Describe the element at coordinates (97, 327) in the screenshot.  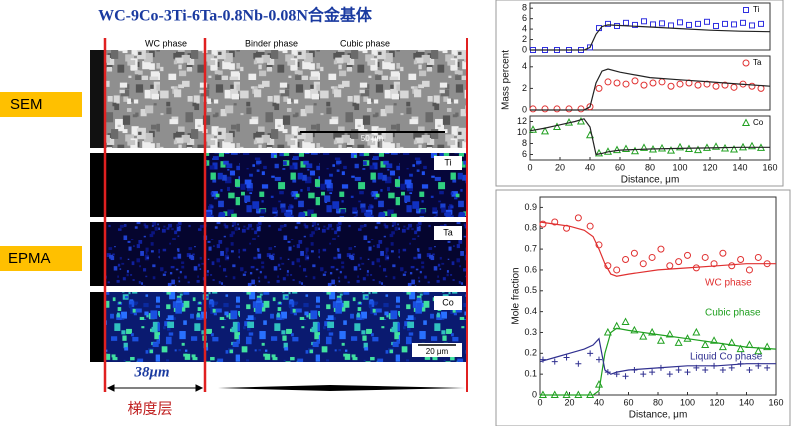
I see `co-map-dark` at that location.